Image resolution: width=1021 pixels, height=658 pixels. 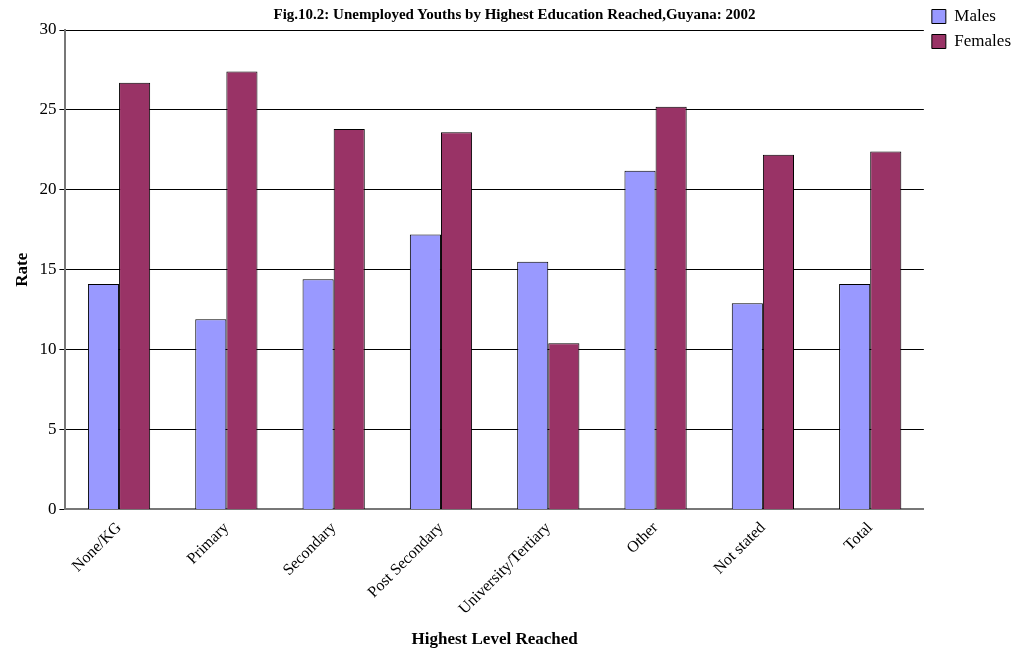 I want to click on y-tick-label: 10, so click(x=48, y=349).